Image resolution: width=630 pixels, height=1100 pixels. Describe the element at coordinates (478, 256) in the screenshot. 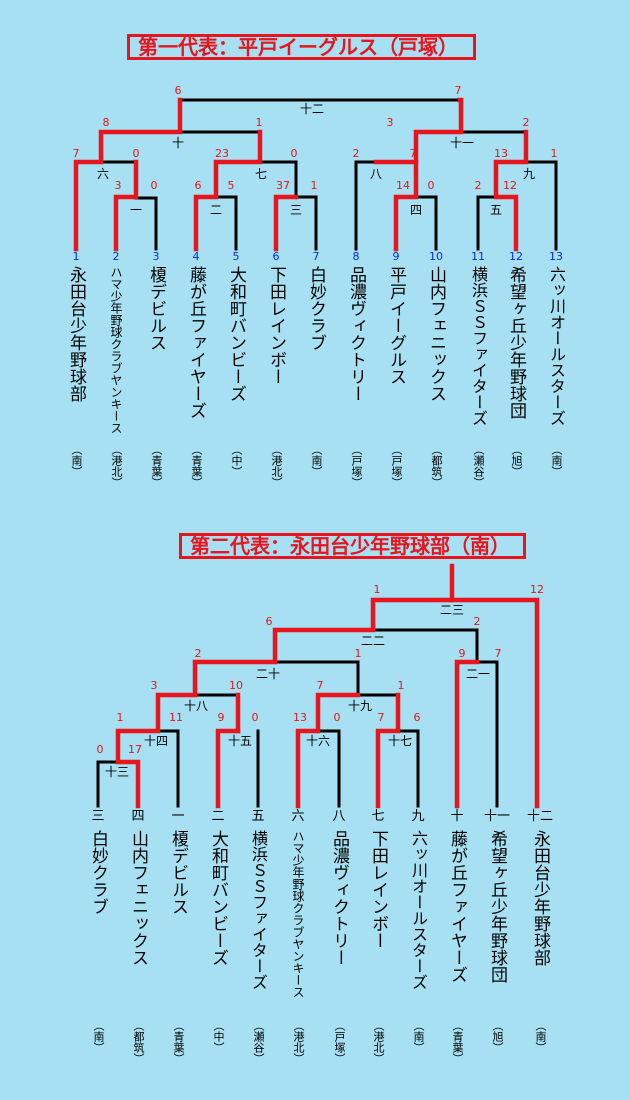

I see `seed-number: 11` at that location.